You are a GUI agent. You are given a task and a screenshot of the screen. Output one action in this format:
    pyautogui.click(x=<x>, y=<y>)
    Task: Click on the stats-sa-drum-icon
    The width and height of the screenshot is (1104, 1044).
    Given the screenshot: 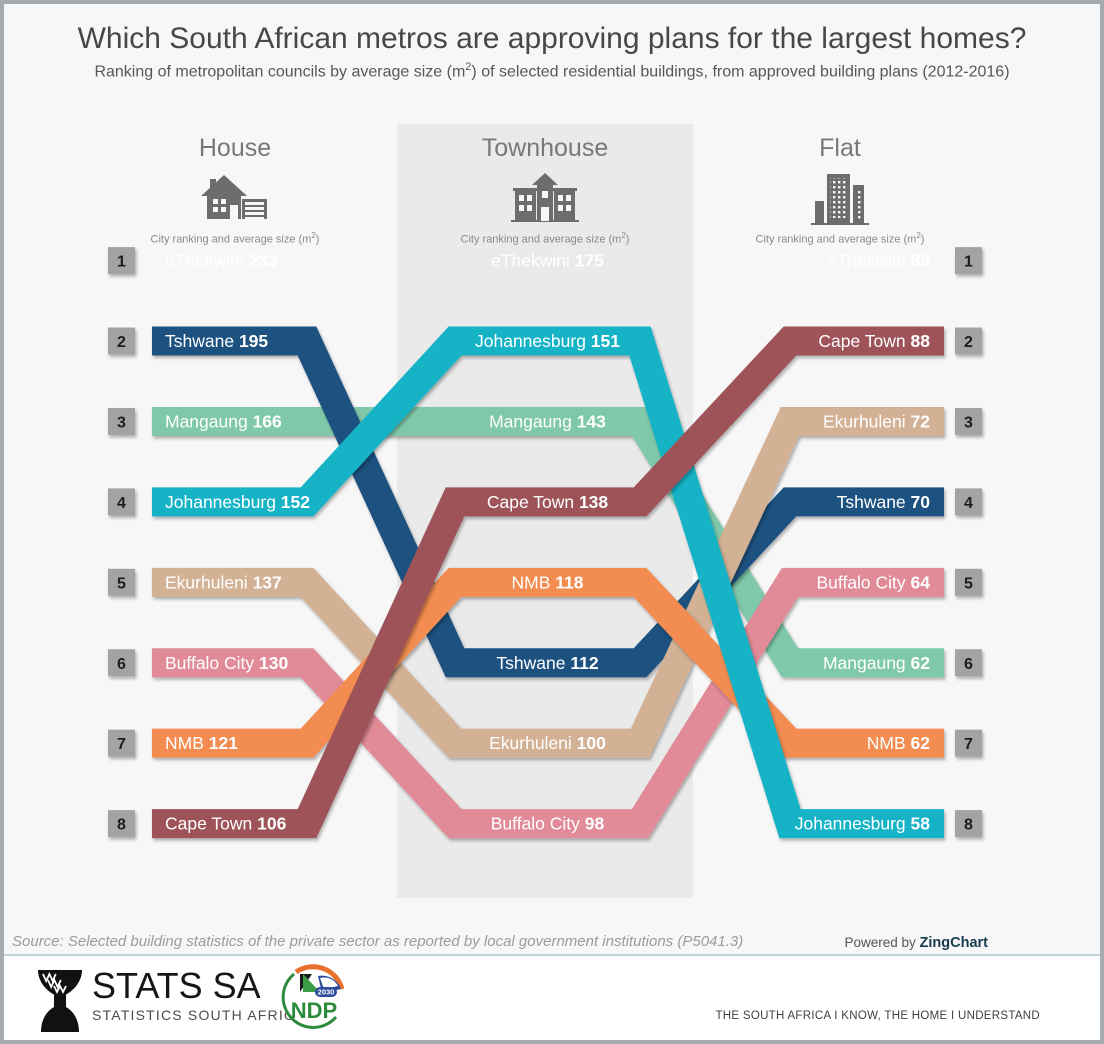 What is the action you would take?
    pyautogui.click(x=60, y=1001)
    